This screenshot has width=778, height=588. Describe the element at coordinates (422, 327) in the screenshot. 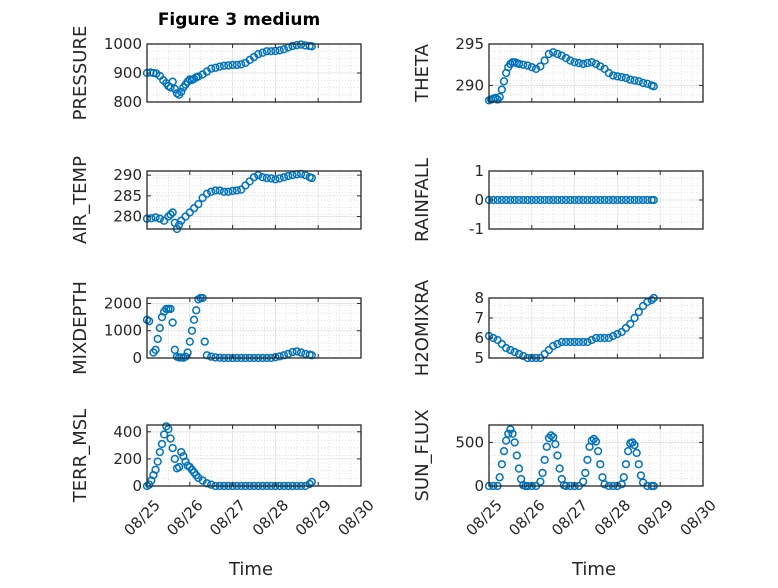

I see `h2omixra-ylabel: H2OMIXRA` at that location.